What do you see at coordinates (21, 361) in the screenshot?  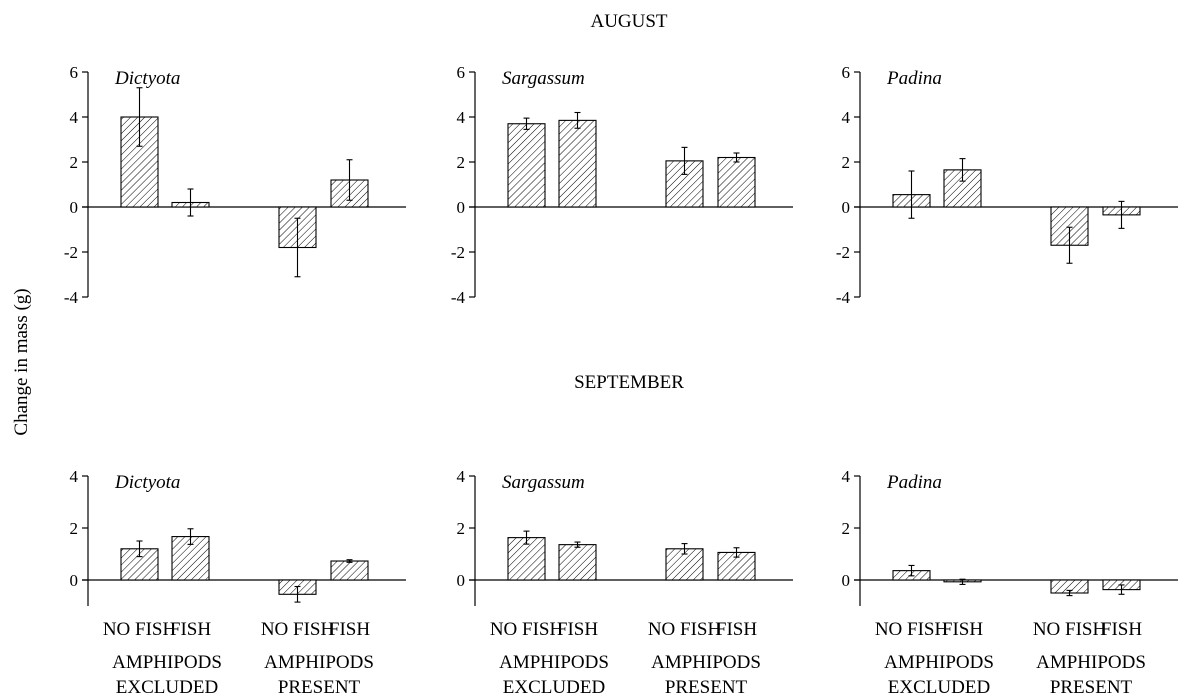 I see `y-axis-label: Change in mass (g)` at bounding box center [21, 361].